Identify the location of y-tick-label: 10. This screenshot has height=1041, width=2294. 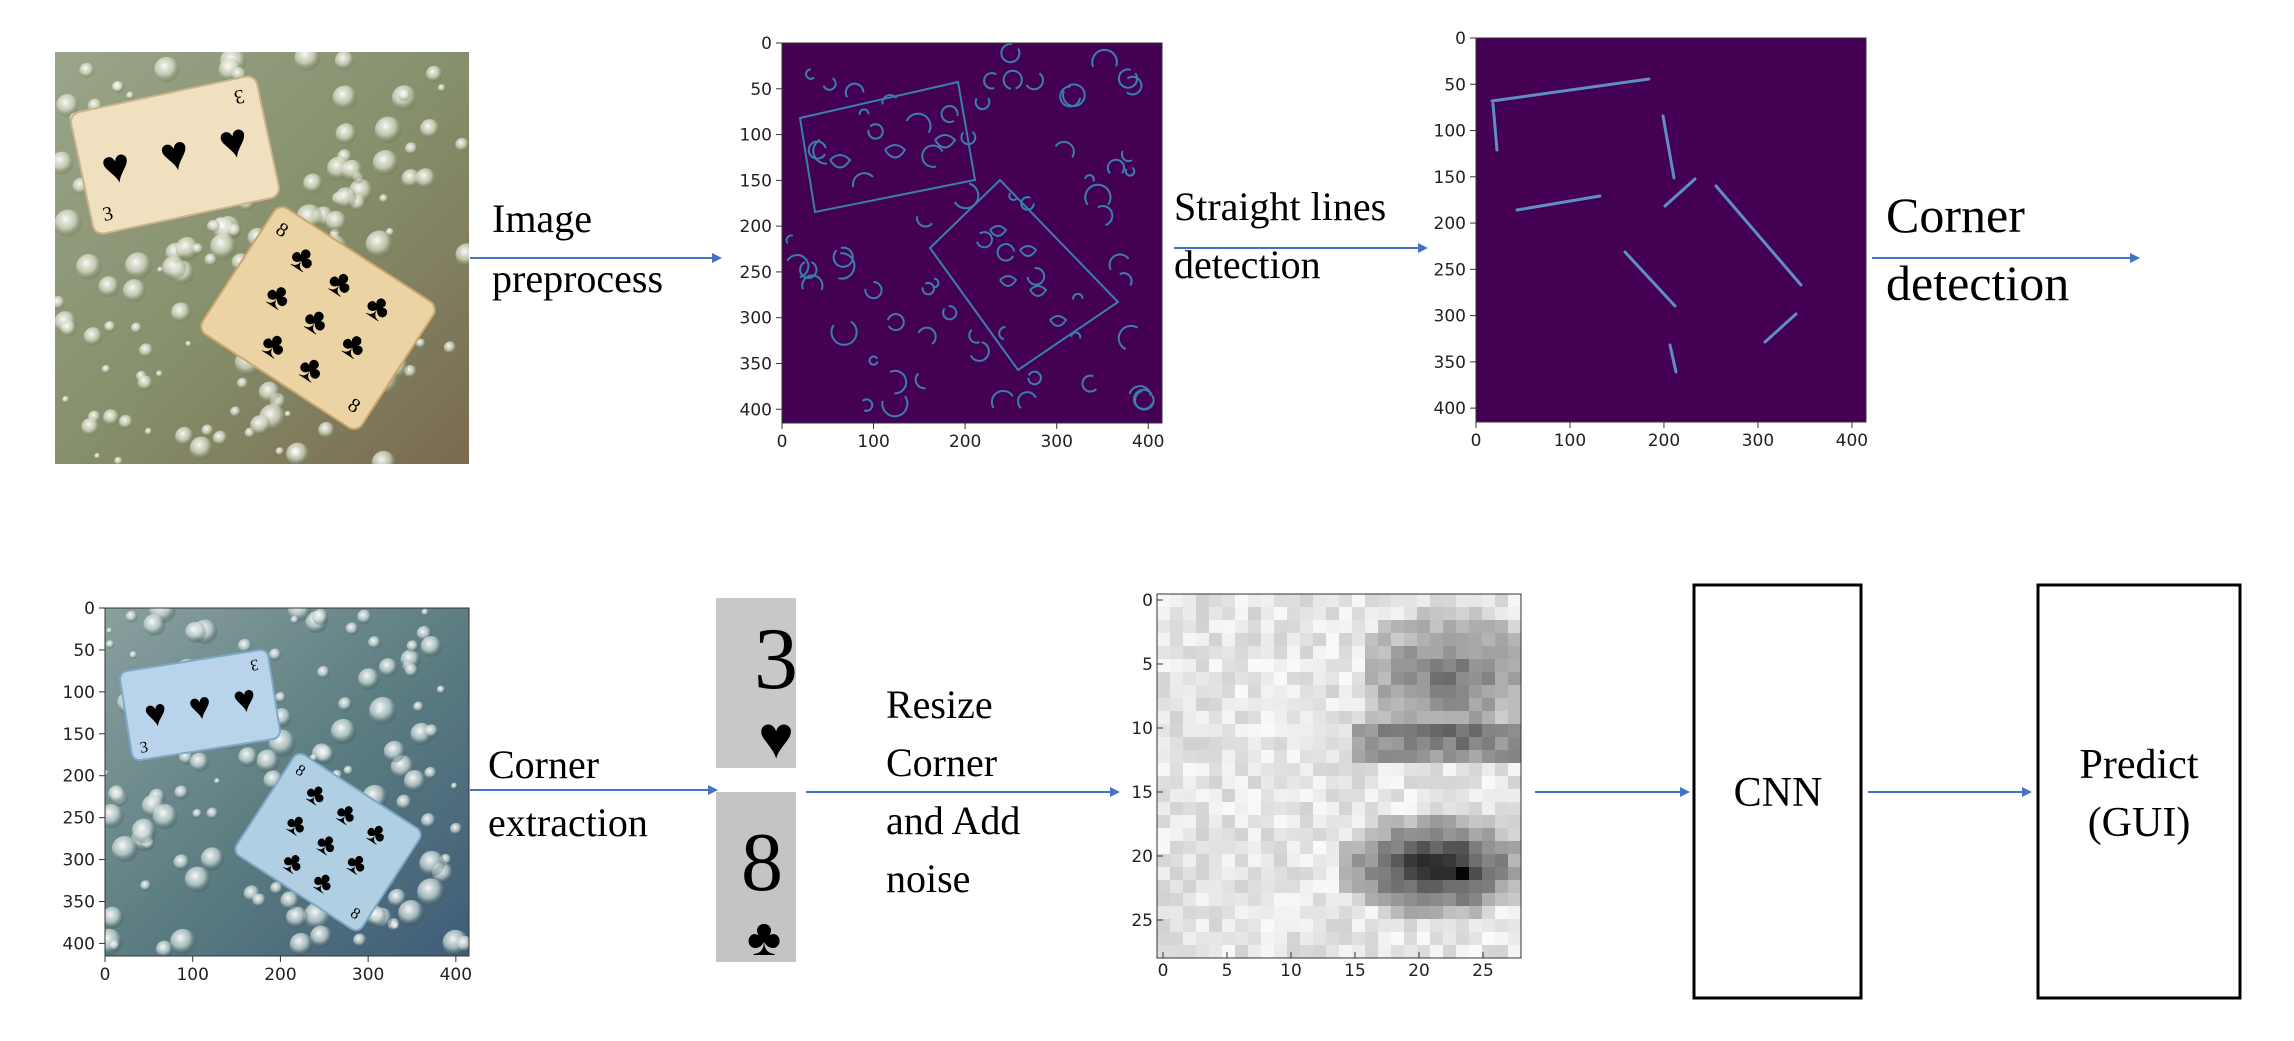
(1142, 729).